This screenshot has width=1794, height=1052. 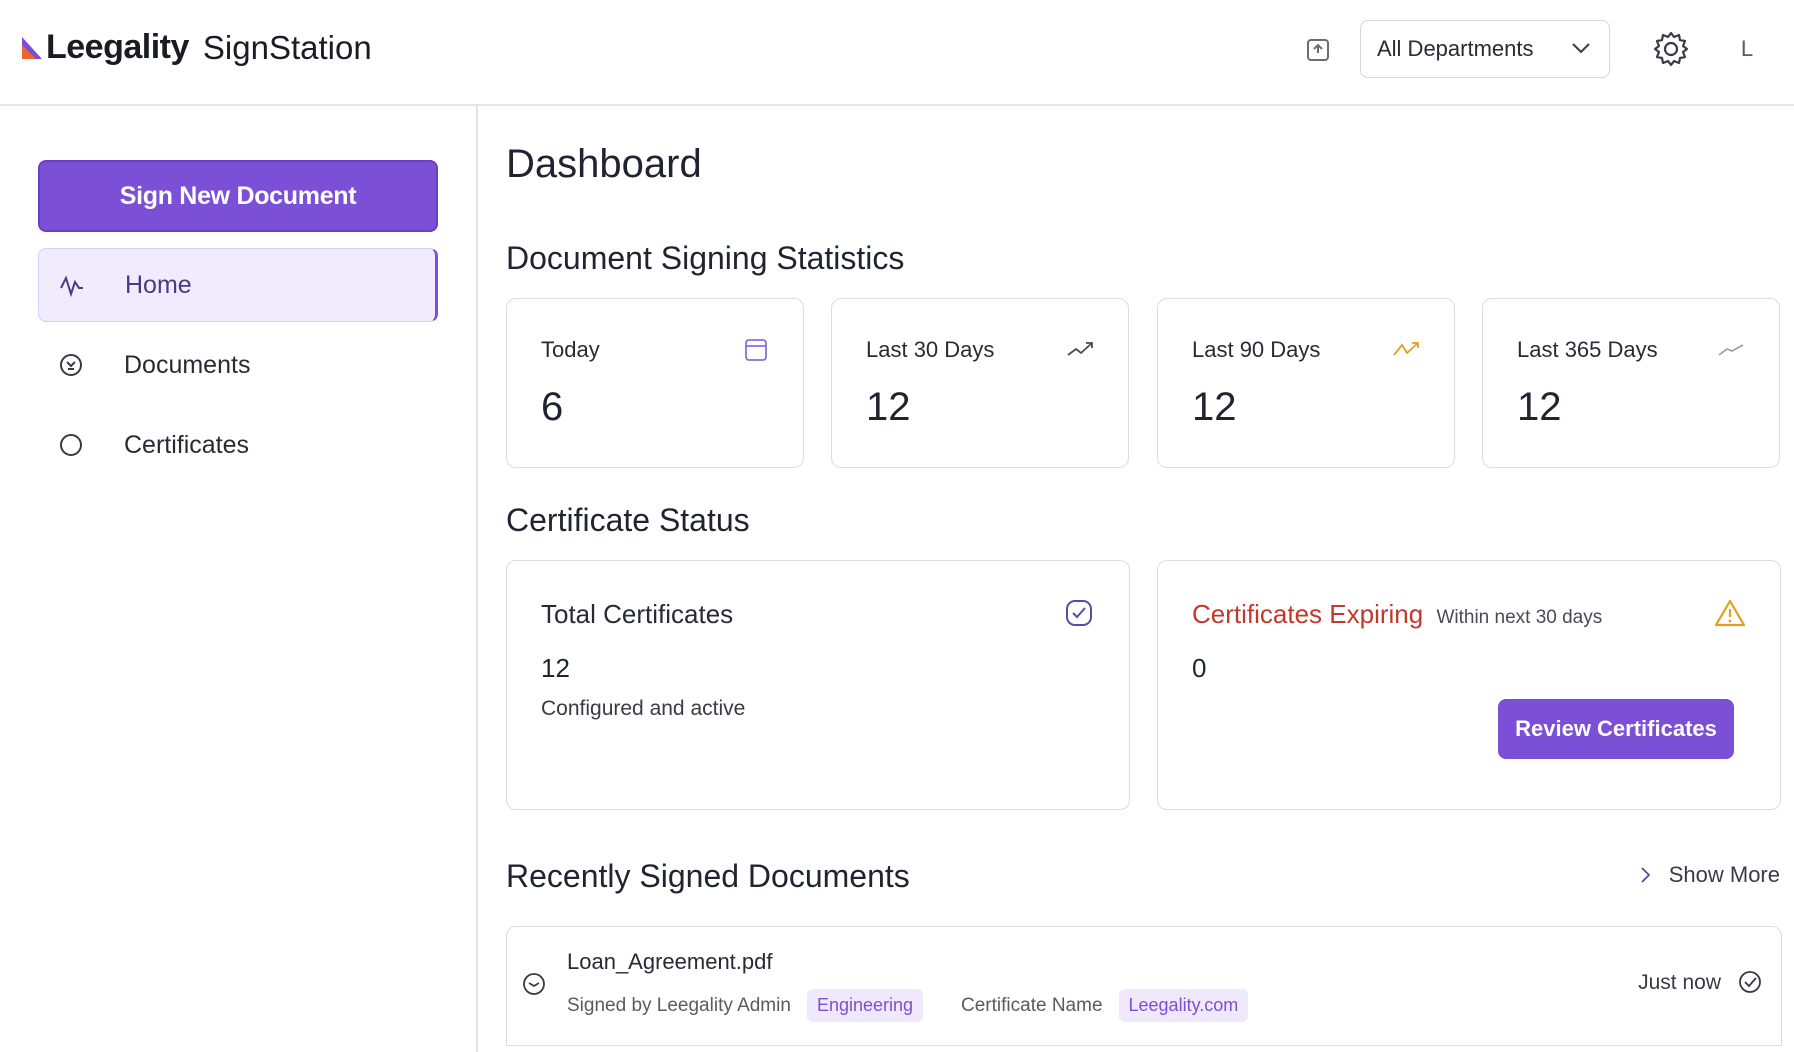 I want to click on sign-new-document-button: Sign New Document, so click(x=238, y=196).